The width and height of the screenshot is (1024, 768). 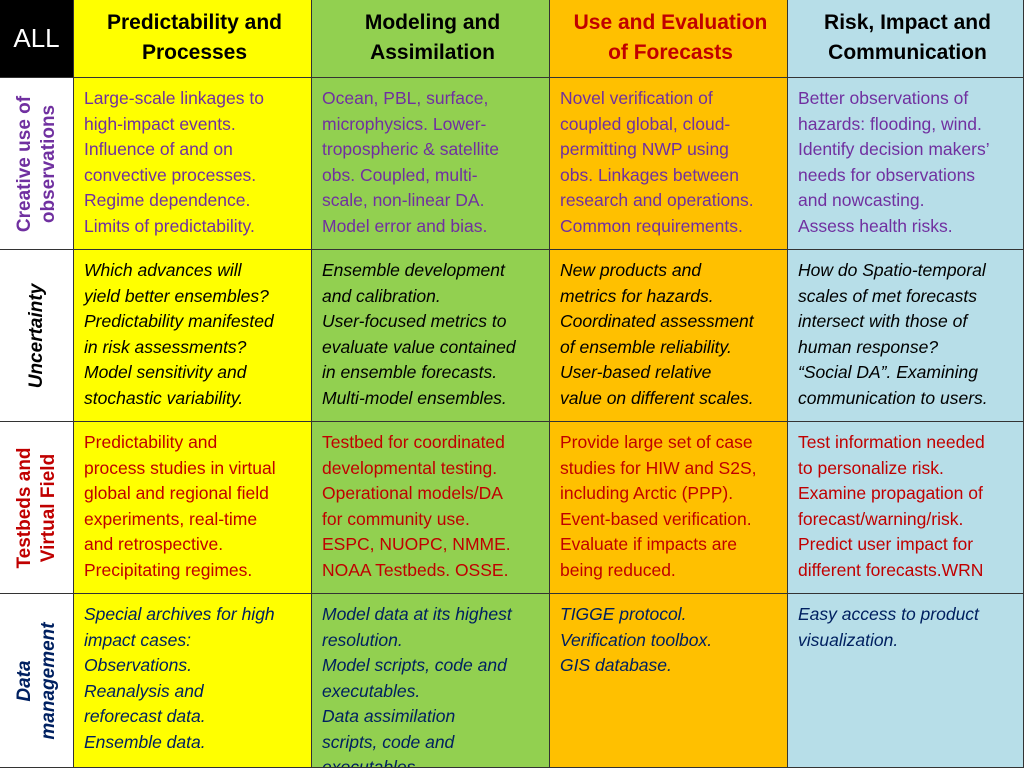 I want to click on row-header-line: Uncertainty, so click(x=36, y=335).